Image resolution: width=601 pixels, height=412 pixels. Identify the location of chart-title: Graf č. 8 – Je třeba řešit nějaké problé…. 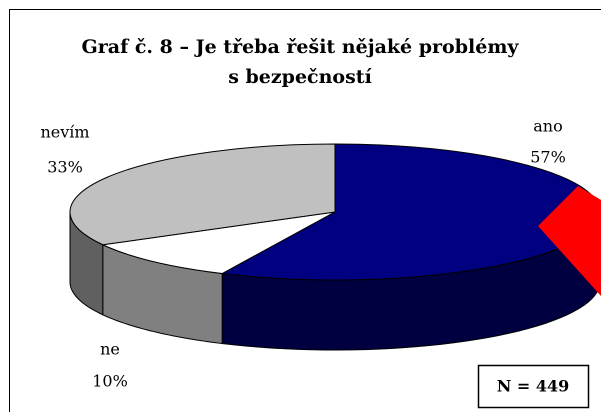
(301, 47).